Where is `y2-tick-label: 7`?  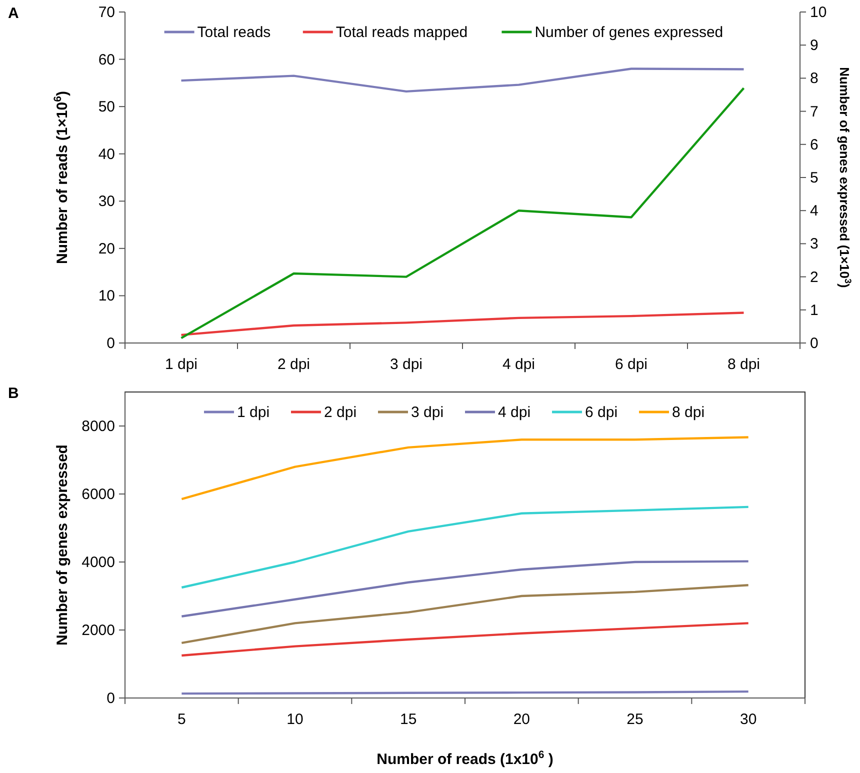 y2-tick-label: 7 is located at coordinates (814, 111).